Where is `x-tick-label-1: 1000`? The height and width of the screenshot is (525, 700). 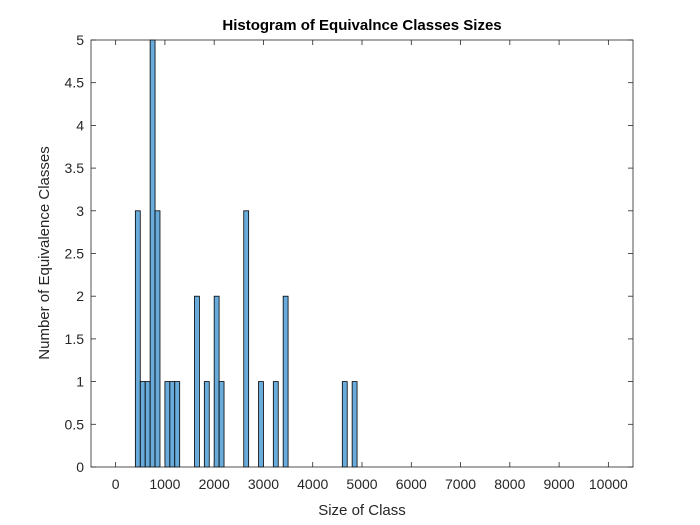 x-tick-label-1: 1000 is located at coordinates (164, 484).